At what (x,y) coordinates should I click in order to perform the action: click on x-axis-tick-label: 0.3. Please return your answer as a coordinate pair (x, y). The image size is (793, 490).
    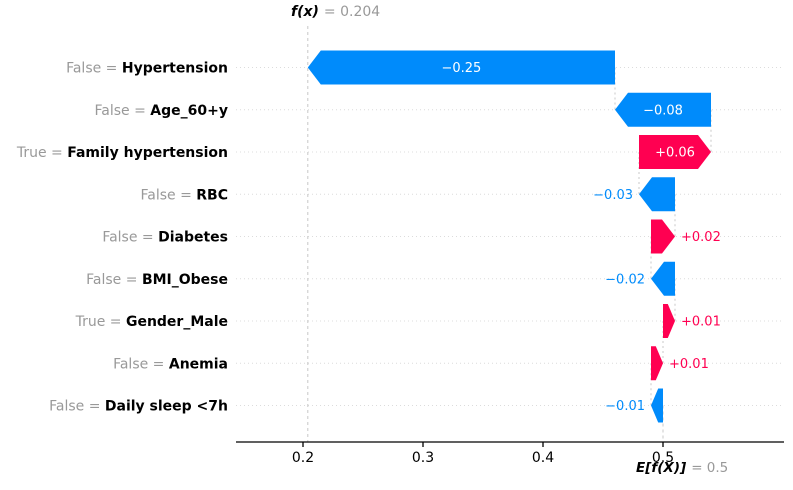
    Looking at the image, I should click on (423, 458).